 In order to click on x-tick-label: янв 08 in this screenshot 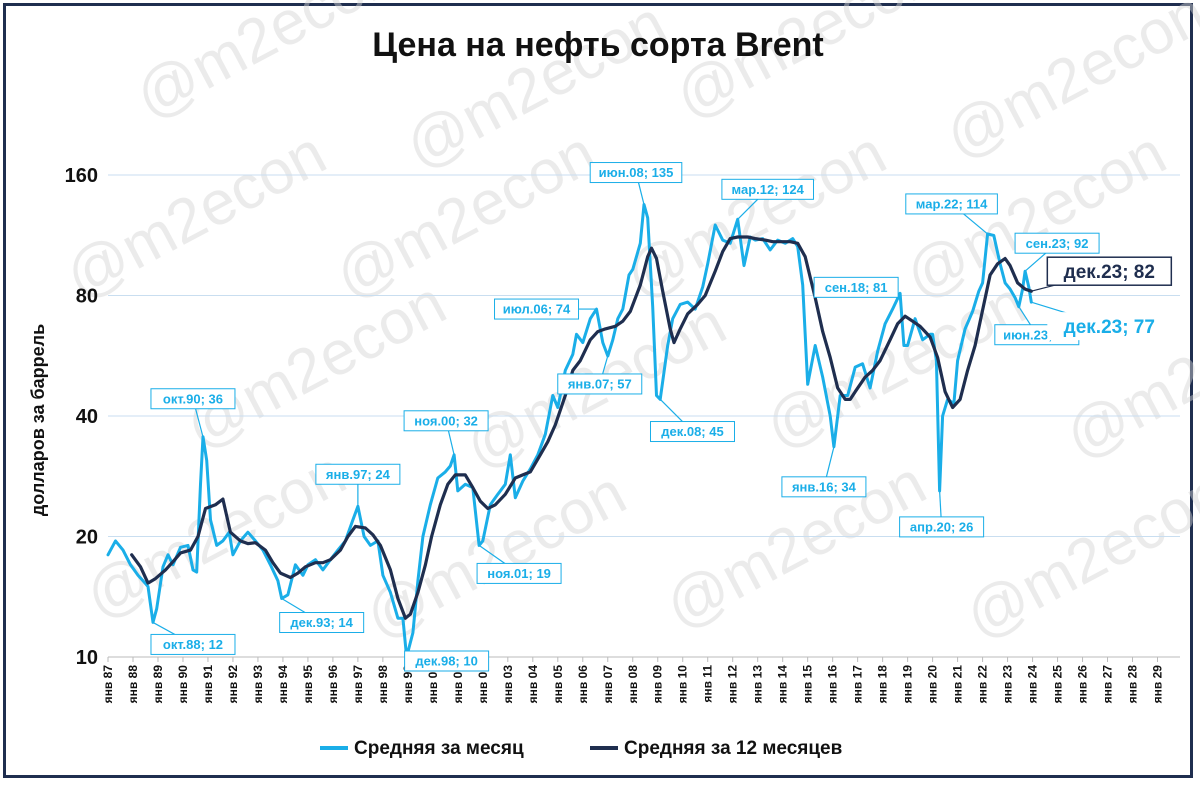, I will do `click(633, 684)`.